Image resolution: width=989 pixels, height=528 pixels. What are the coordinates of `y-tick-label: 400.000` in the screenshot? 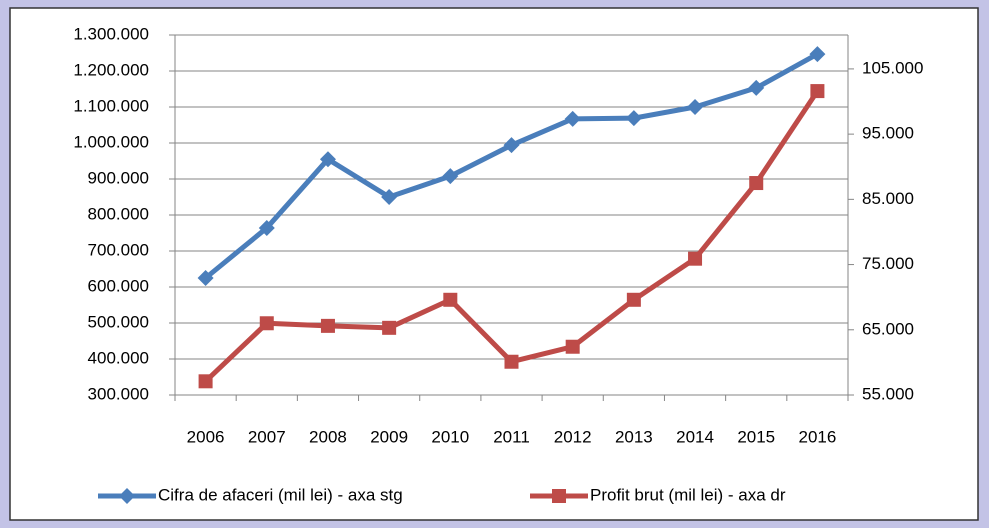 It's located at (118, 357).